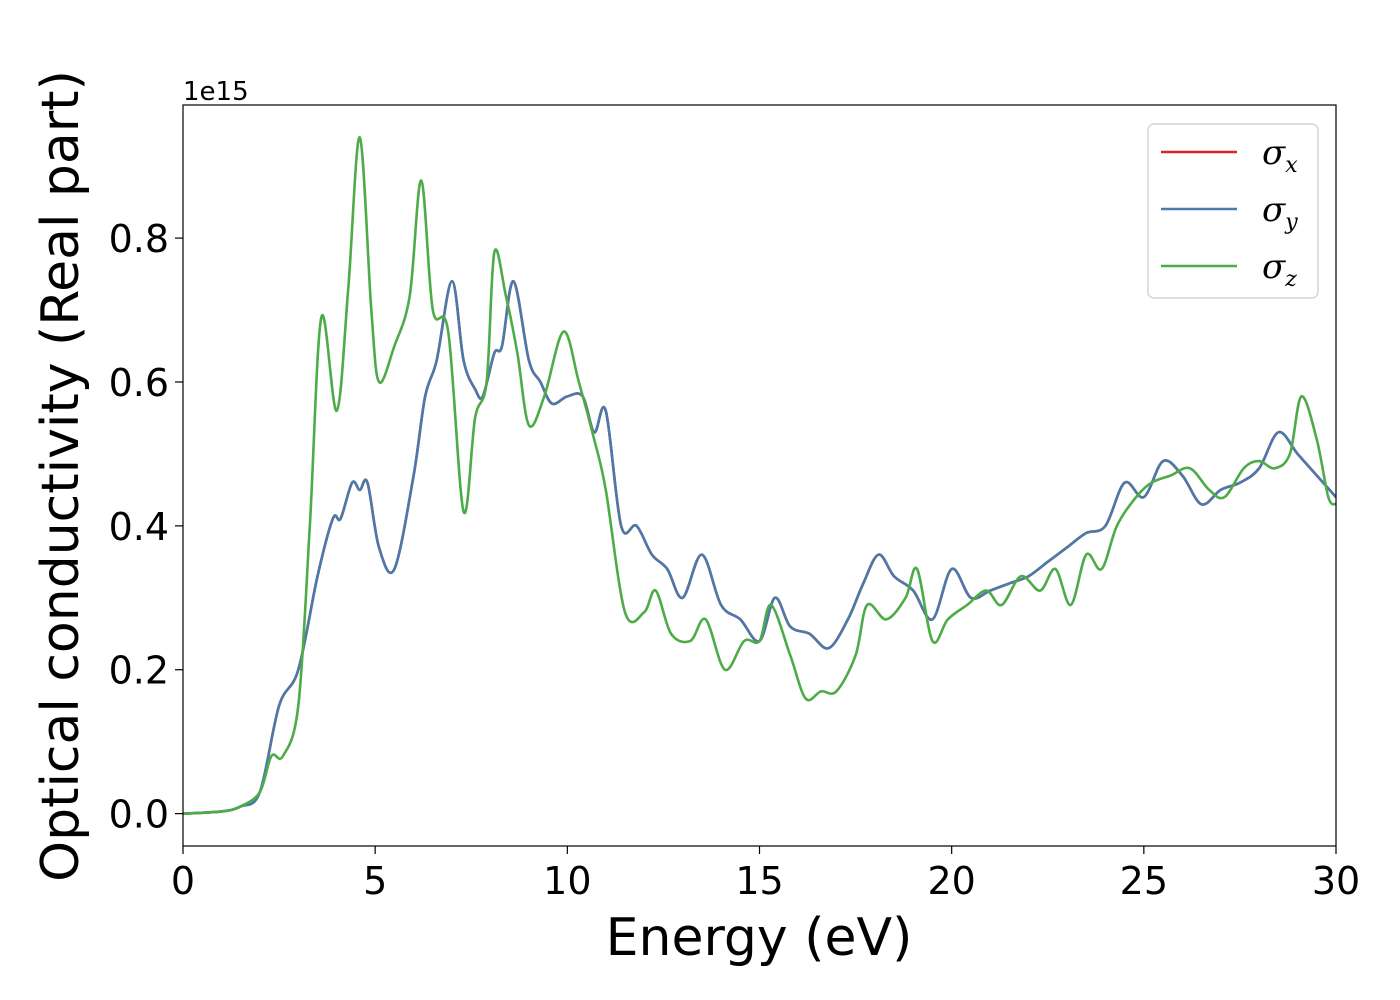 The width and height of the screenshot is (1400, 1000). I want to click on legend-box, so click(1233, 211).